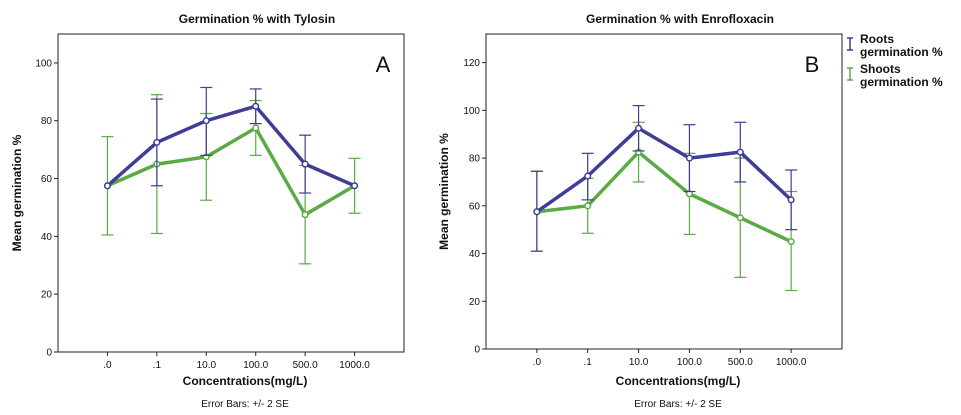  What do you see at coordinates (901, 45) in the screenshot?
I see `legend-label: Roots germination %` at bounding box center [901, 45].